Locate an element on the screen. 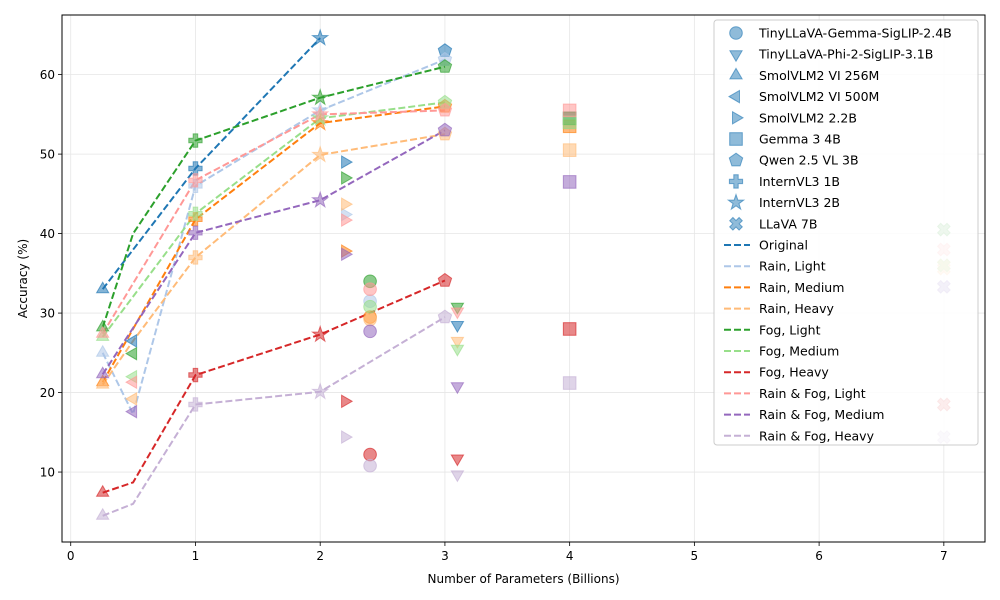  y-tick-label: 50 is located at coordinates (47, 155).